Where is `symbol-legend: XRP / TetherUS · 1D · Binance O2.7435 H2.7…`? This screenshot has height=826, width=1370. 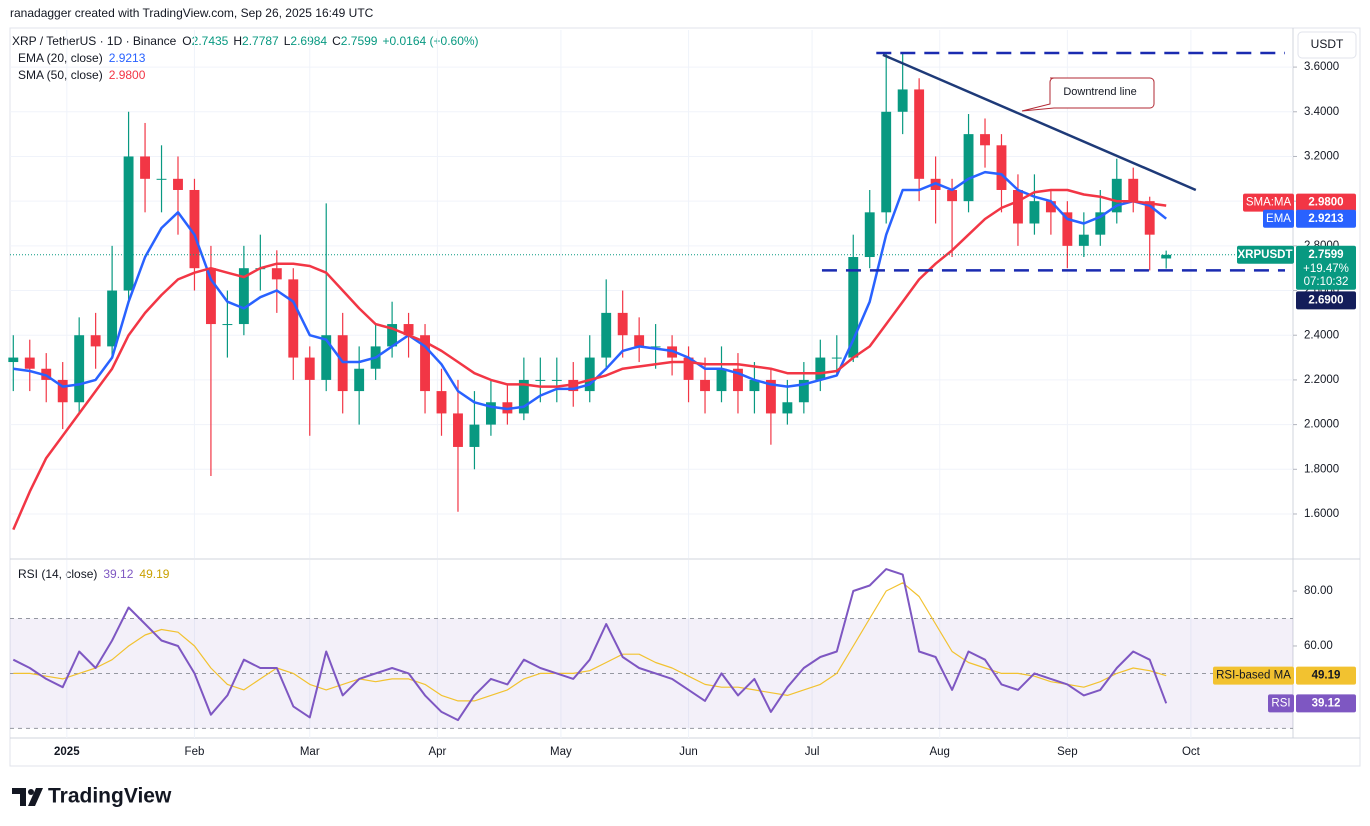
symbol-legend: XRP / TetherUS · 1D · Binance O2.7435 H2.7… is located at coordinates (245, 41).